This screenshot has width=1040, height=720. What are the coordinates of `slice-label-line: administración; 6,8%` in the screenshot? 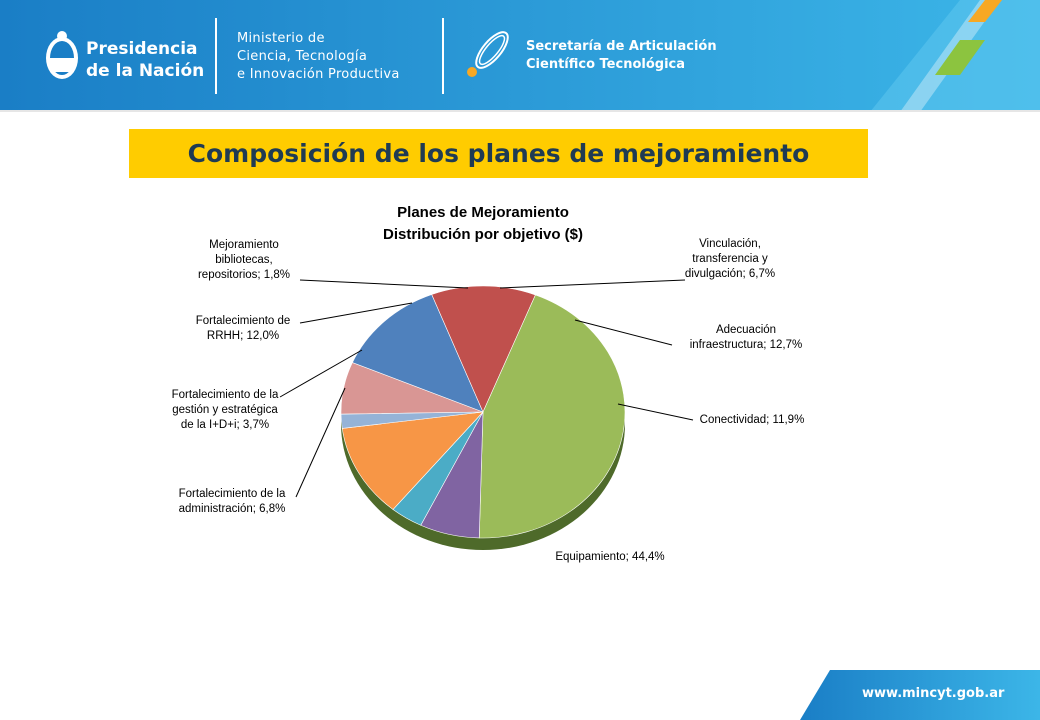 It's located at (232, 509).